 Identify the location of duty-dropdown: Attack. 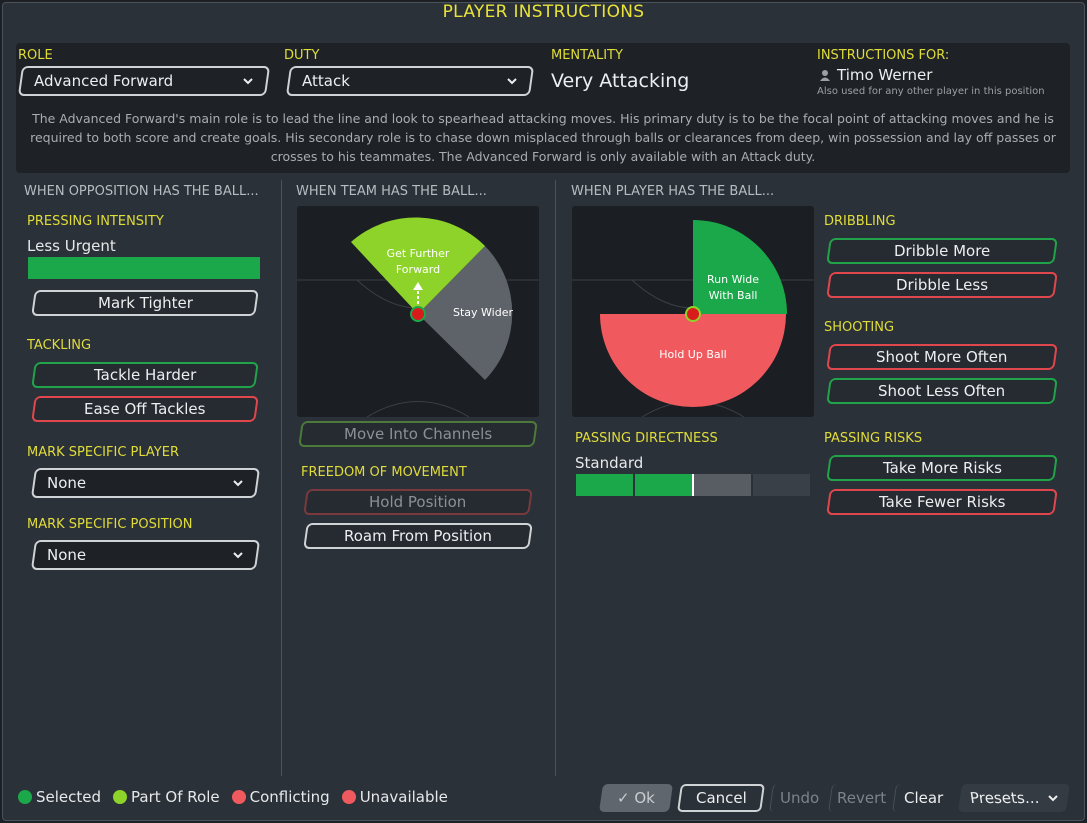
(410, 81).